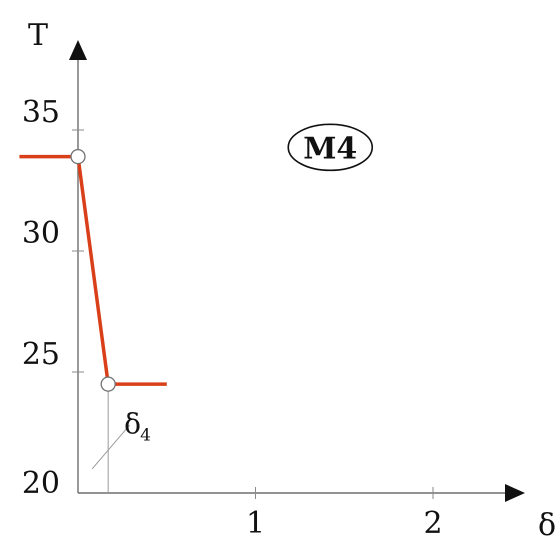 This screenshot has height=540, width=558. I want to click on y-tick-label: 20, so click(41, 483).